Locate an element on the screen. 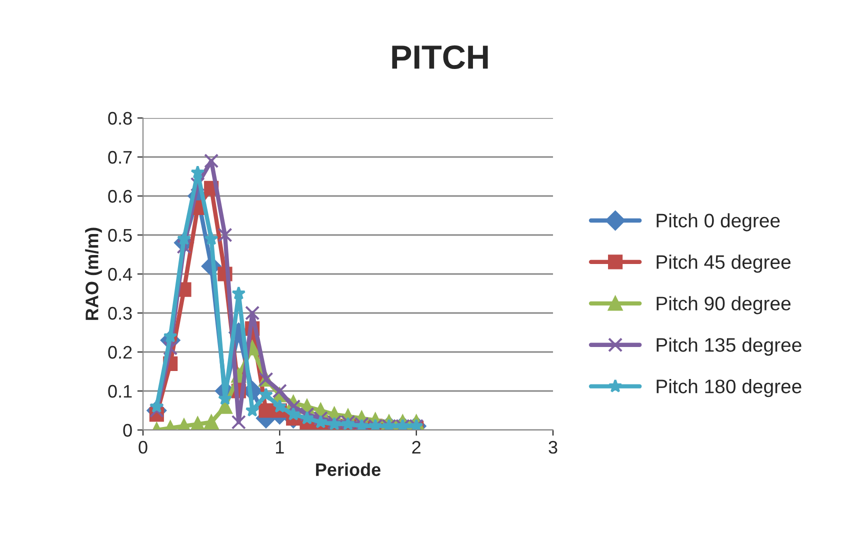 This screenshot has width=856, height=545. y-tick-label: 0.3 is located at coordinates (120, 313).